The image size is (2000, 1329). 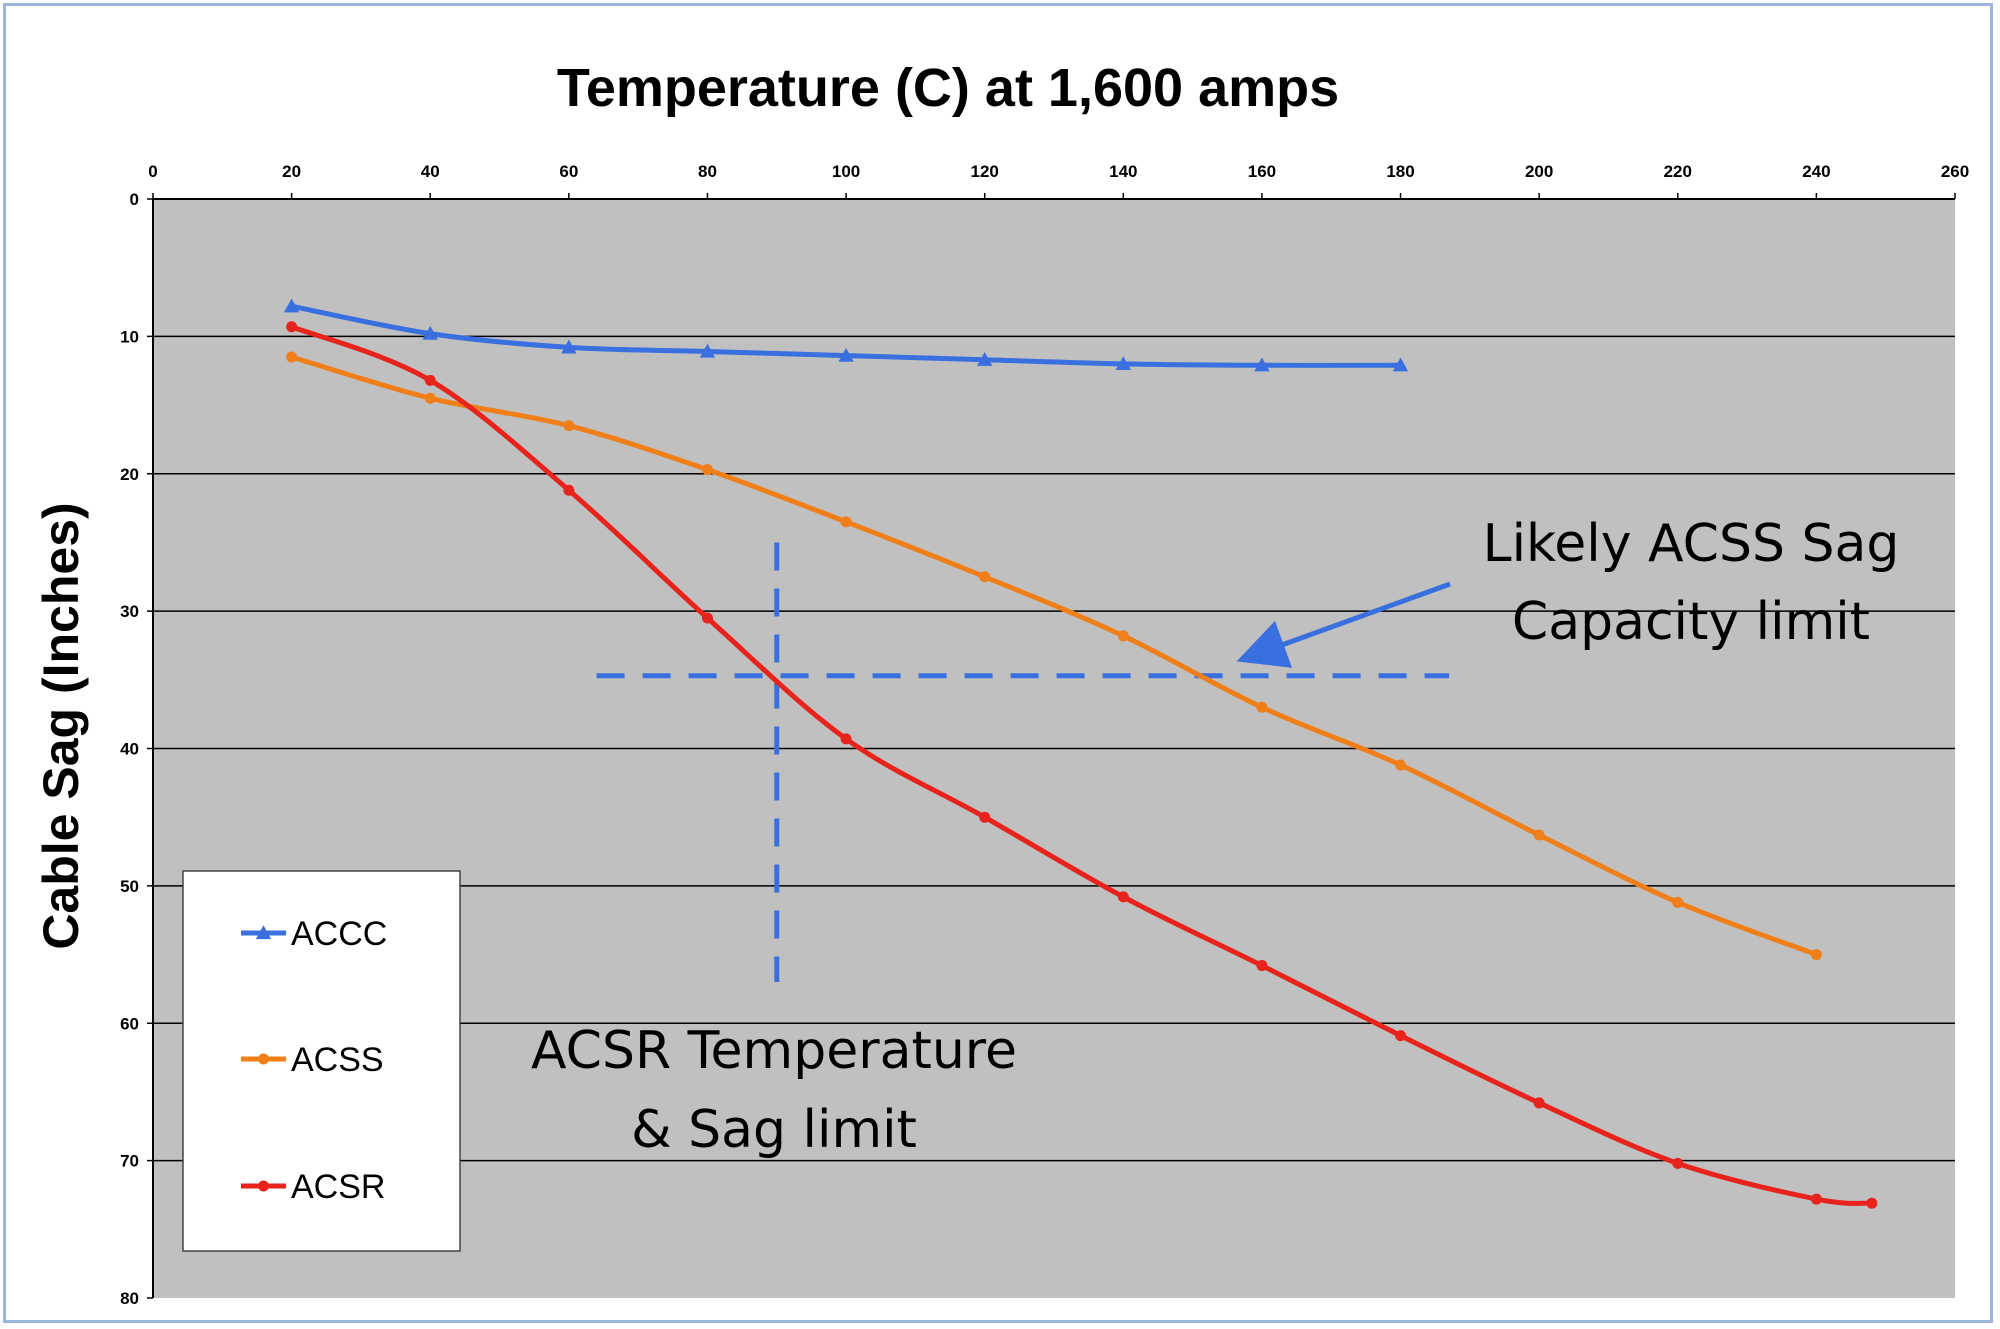 What do you see at coordinates (129, 886) in the screenshot?
I see `y-tick-label: 50` at bounding box center [129, 886].